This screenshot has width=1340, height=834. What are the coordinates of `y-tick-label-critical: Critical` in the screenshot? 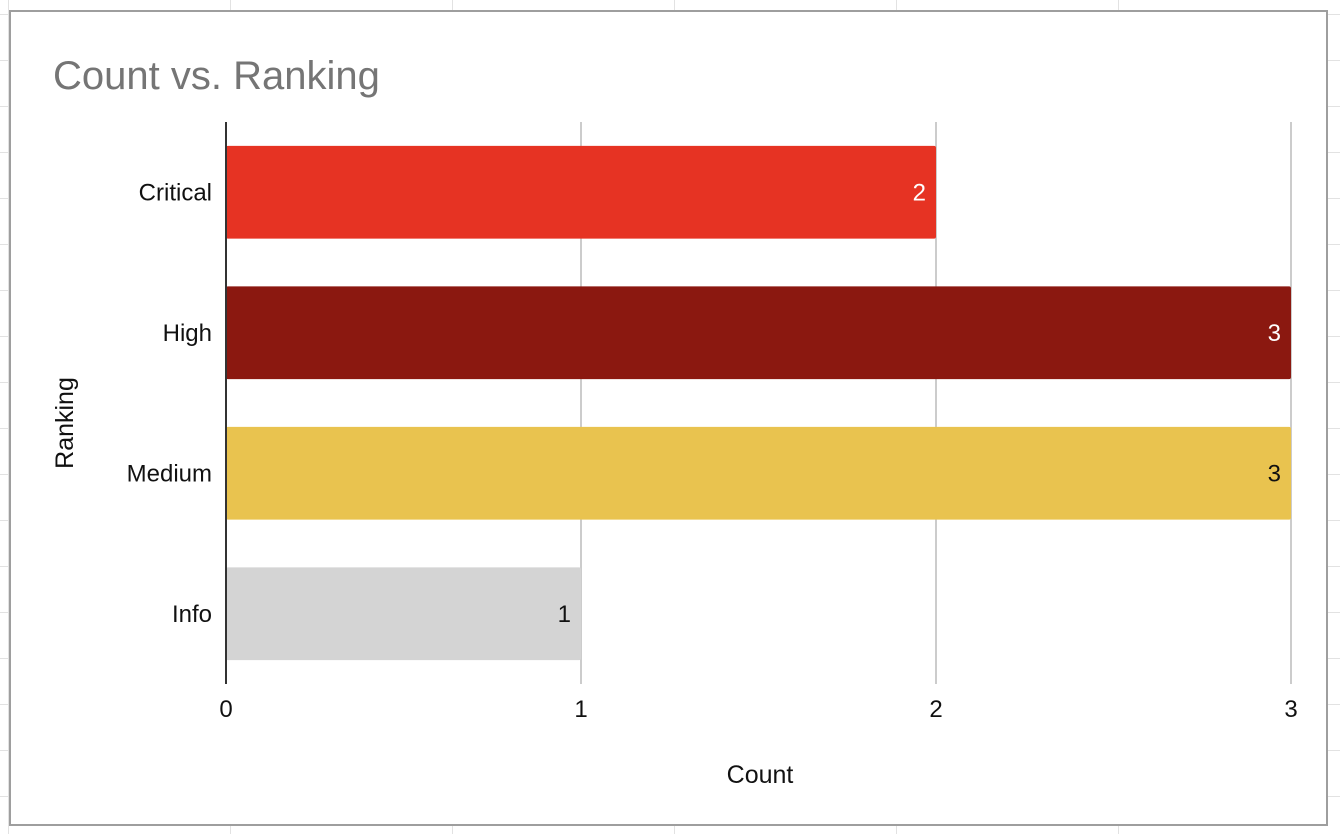 It's located at (175, 192).